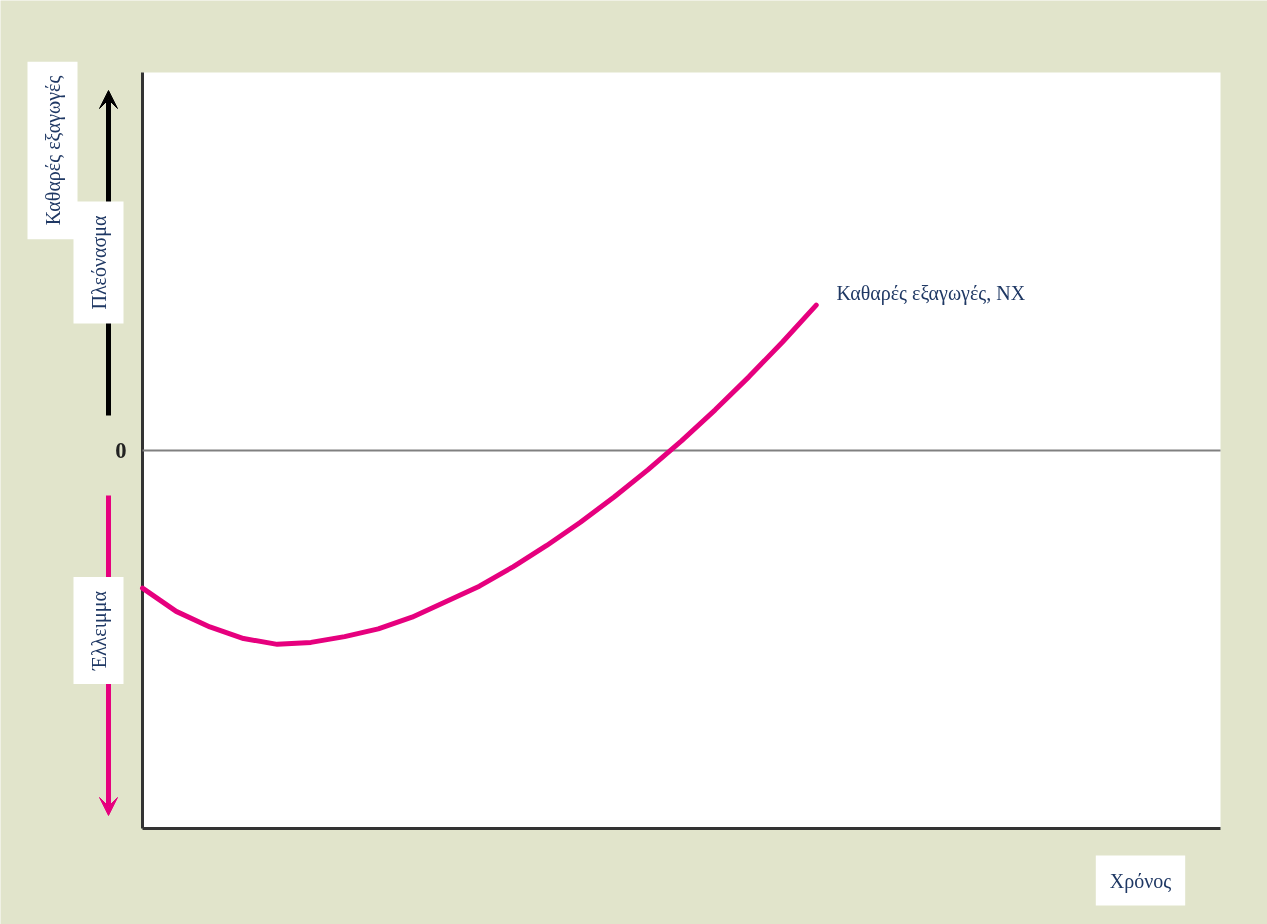  I want to click on text: Πλεόνασμα, so click(99, 262).